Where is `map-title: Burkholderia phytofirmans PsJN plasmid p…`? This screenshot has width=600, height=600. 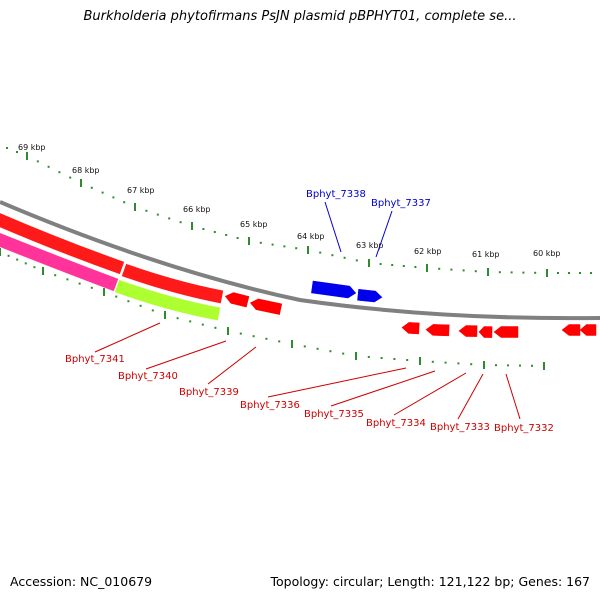
map-title: Burkholderia phytofirmans PsJN plasmid p… is located at coordinates (300, 16).